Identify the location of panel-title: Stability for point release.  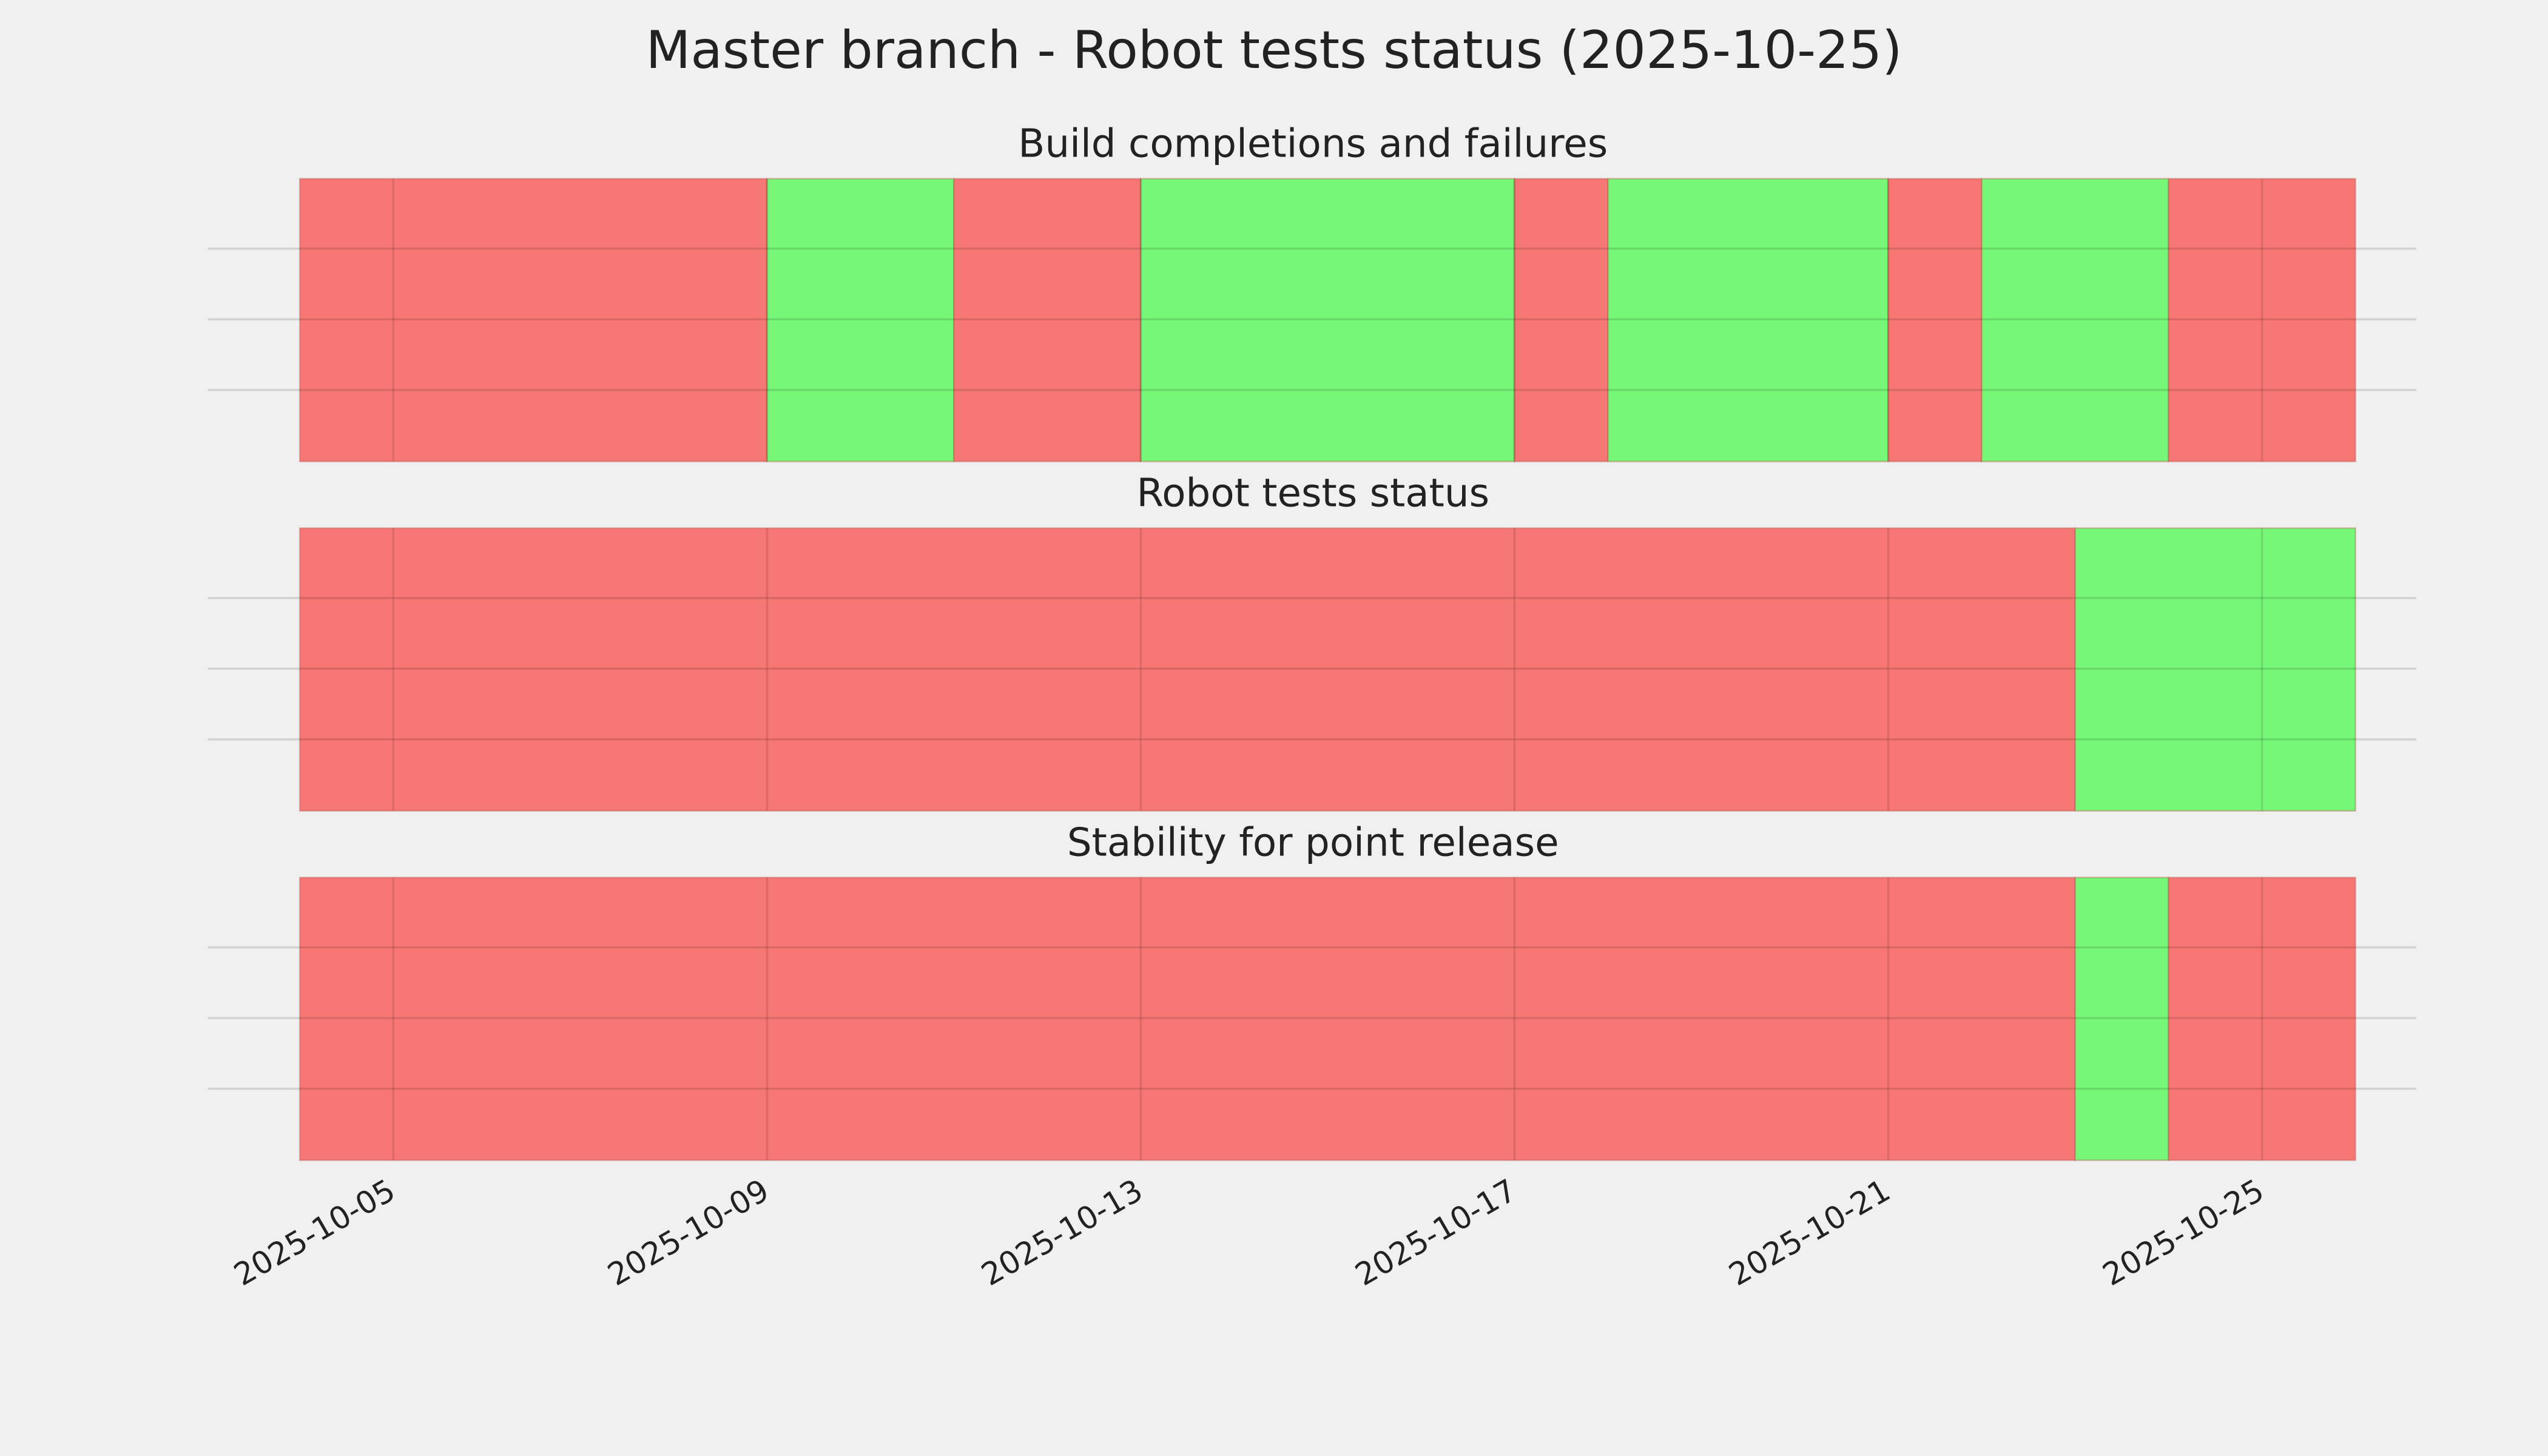
(1313, 842).